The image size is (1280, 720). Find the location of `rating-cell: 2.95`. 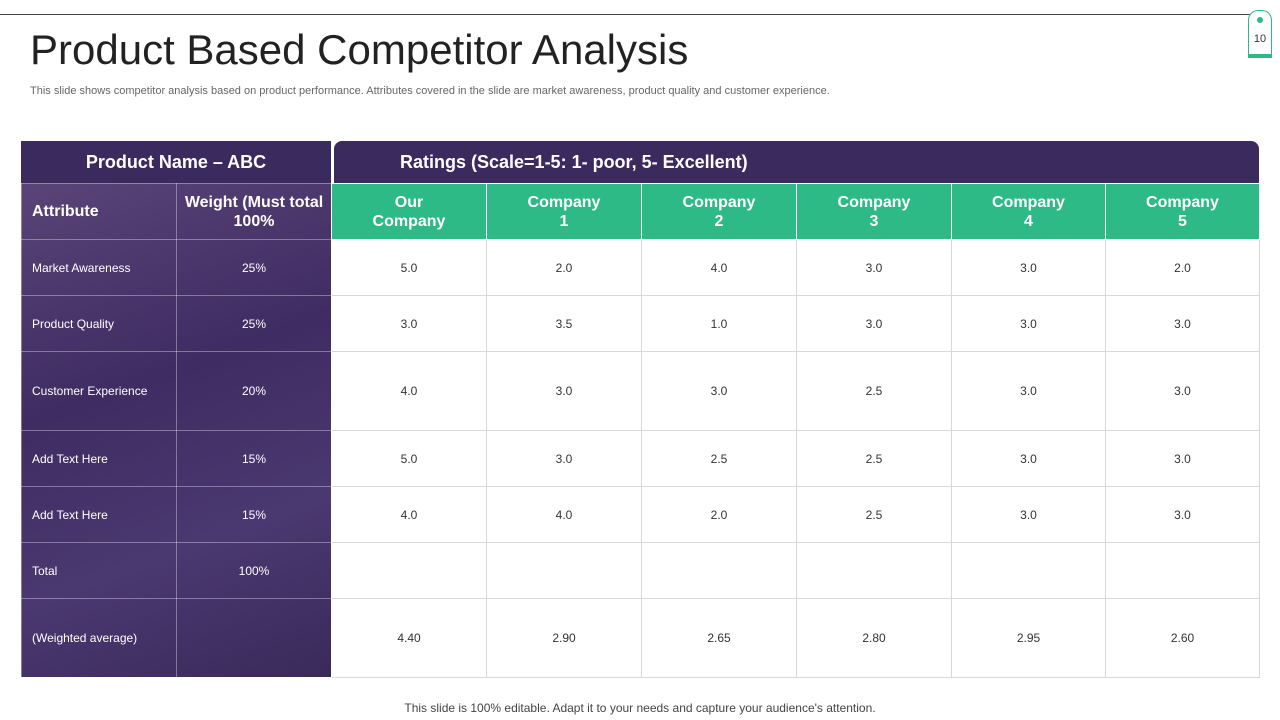

rating-cell: 2.95 is located at coordinates (1028, 638).